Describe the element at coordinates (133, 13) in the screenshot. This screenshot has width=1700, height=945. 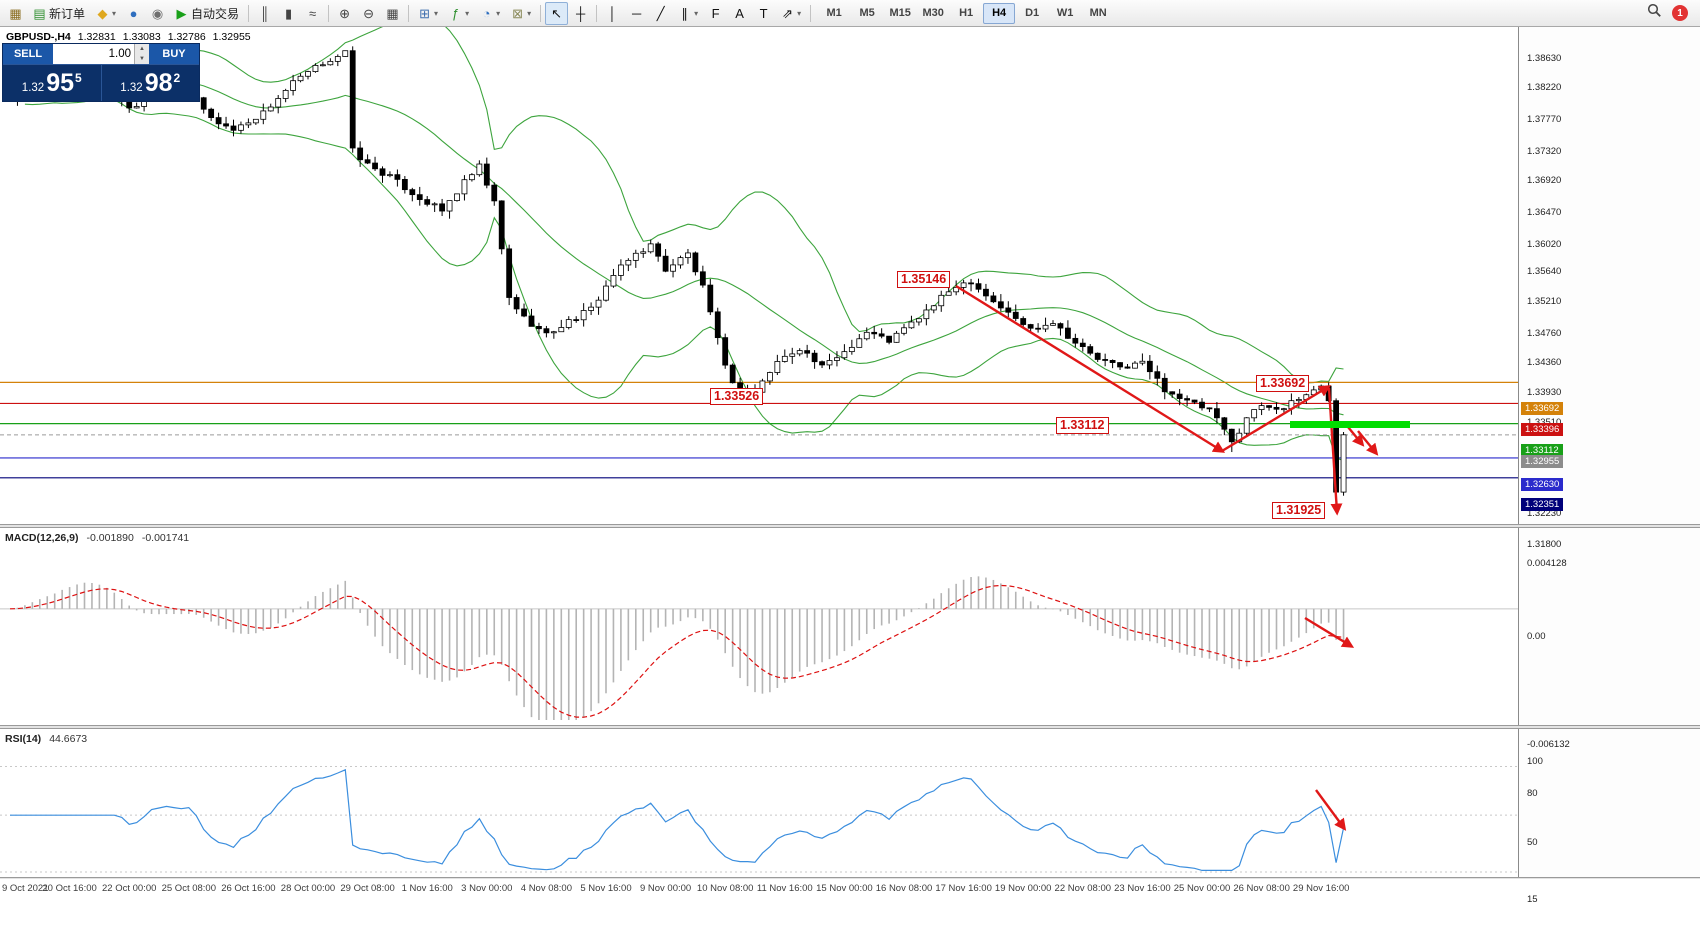
I see `market-watch-button: ●` at that location.